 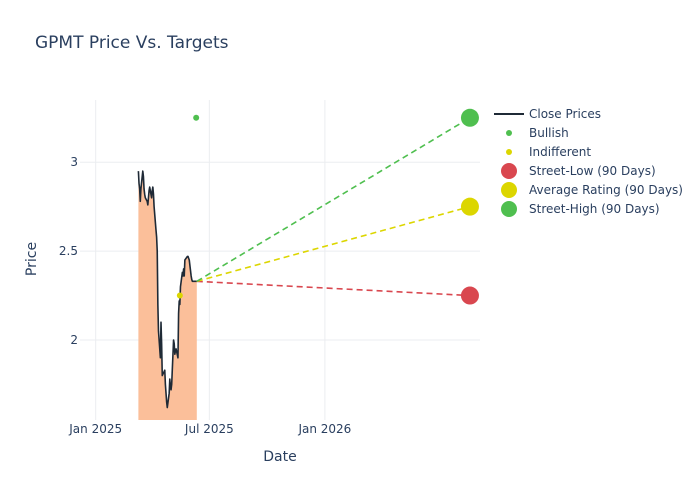 What do you see at coordinates (509, 133) in the screenshot?
I see `legend-swatch-bullish` at bounding box center [509, 133].